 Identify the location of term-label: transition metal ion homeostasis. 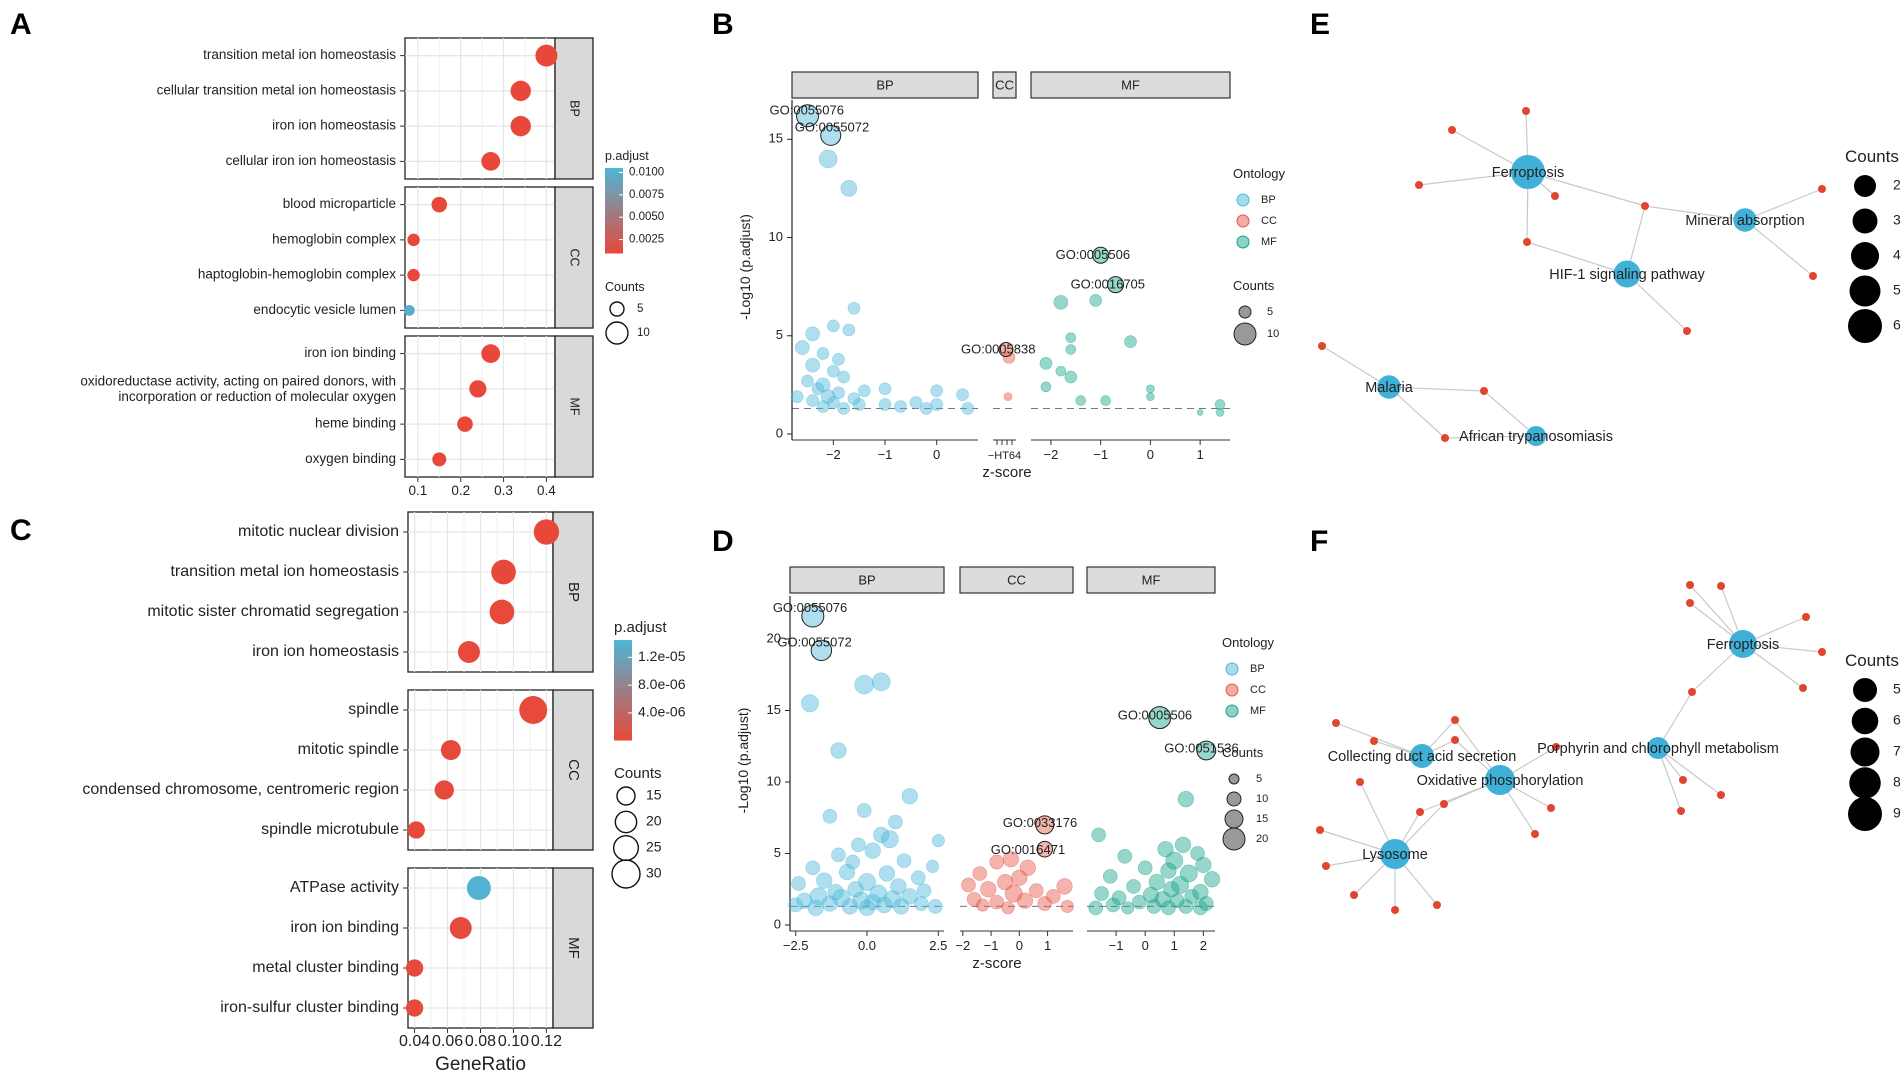
(299, 54).